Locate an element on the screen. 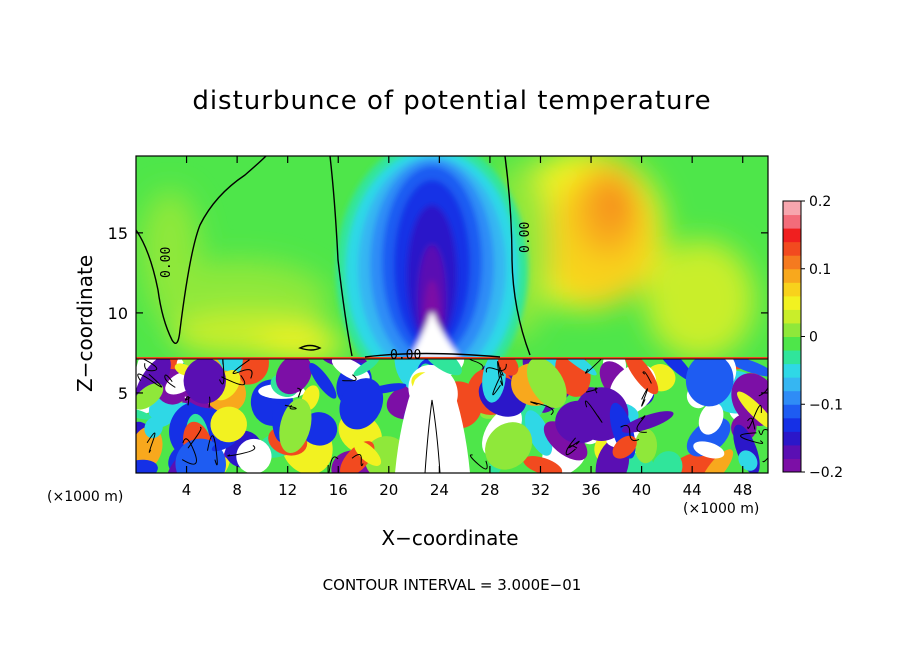  contour-lines is located at coordinates (333, 257).